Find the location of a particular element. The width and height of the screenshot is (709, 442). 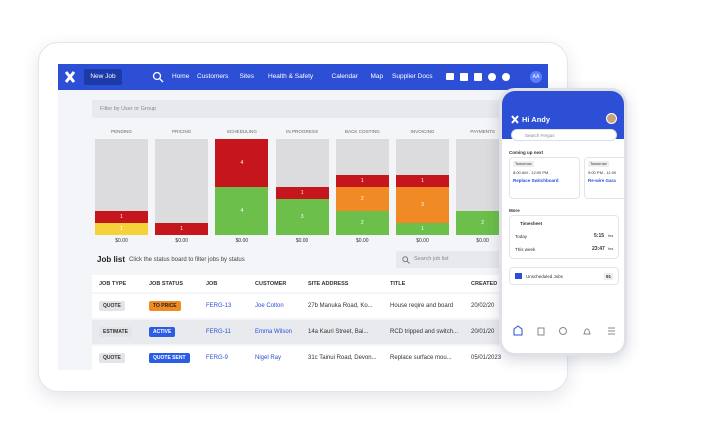

status-name: PAYMENTS is located at coordinates (482, 131).